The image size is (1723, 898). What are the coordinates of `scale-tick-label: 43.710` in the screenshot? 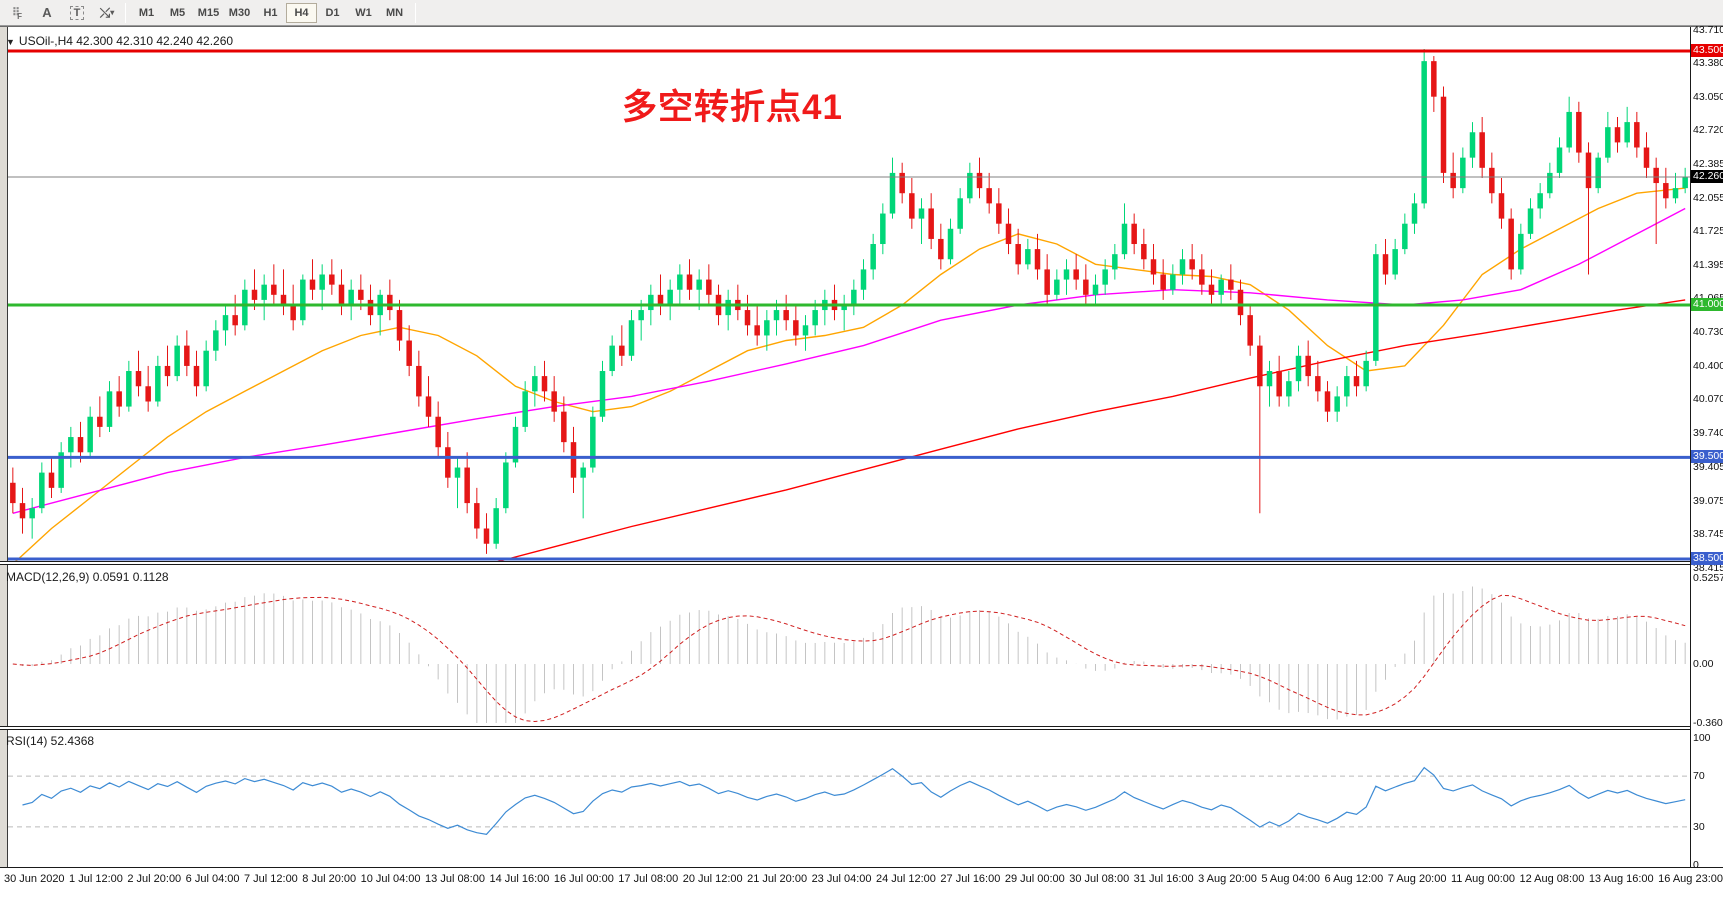 It's located at (1708, 29).